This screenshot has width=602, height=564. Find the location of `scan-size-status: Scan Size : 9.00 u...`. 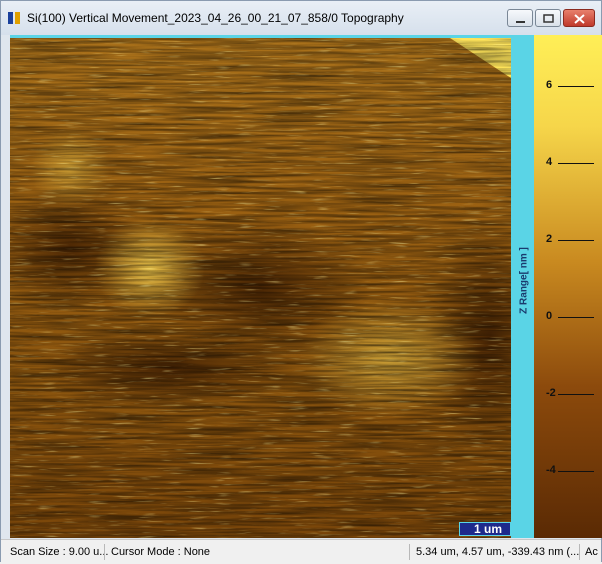

scan-size-status: Scan Size : 9.00 u... is located at coordinates (59, 552).